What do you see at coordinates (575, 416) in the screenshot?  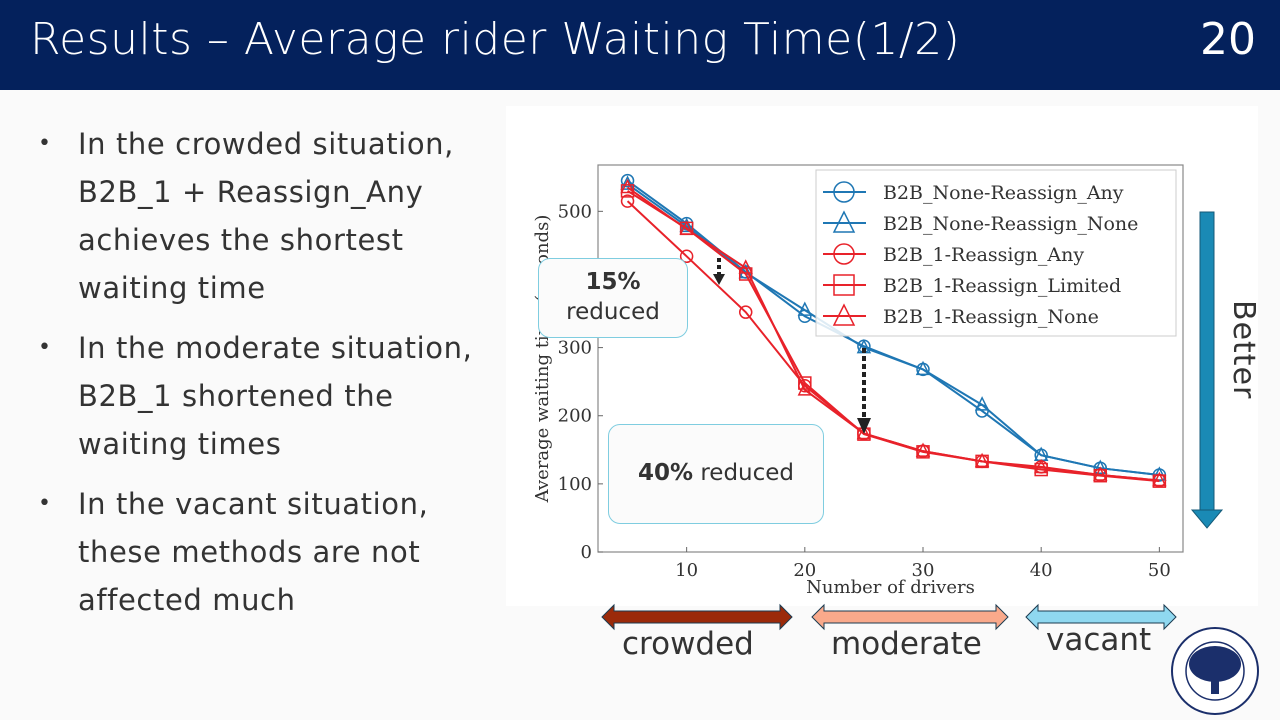 I see `y-tick-label: 200` at bounding box center [575, 416].